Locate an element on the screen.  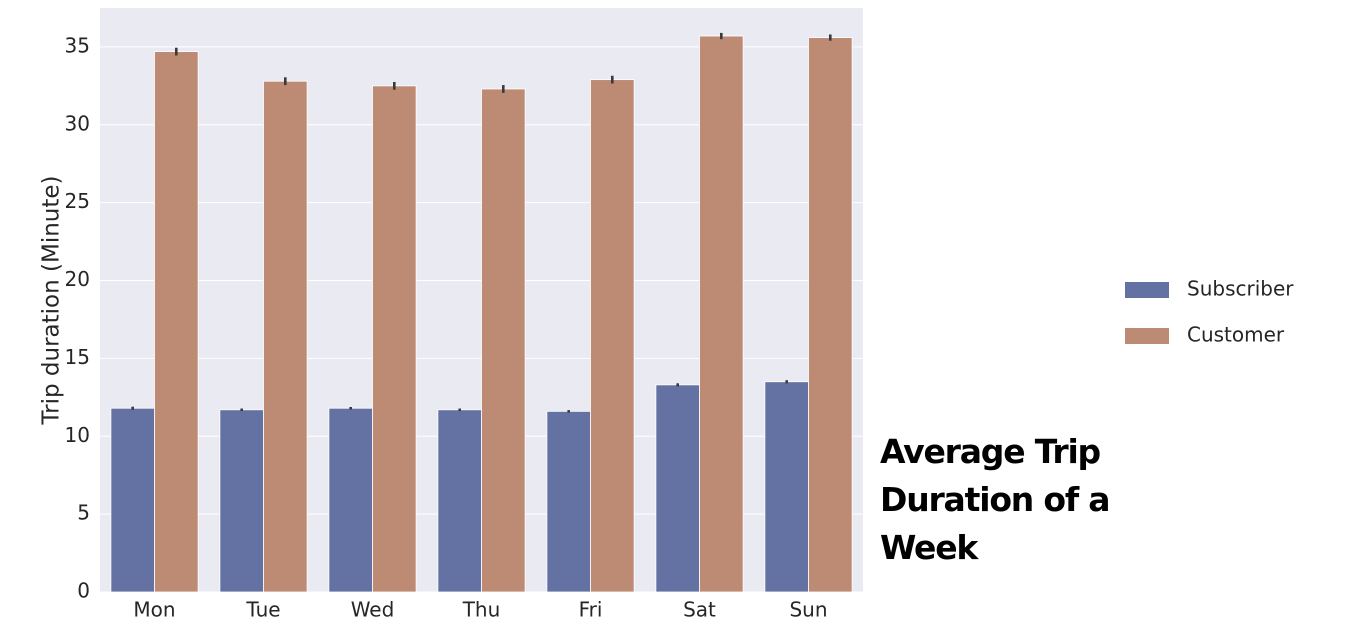
y-tick-label: 25 is located at coordinates (77, 201).